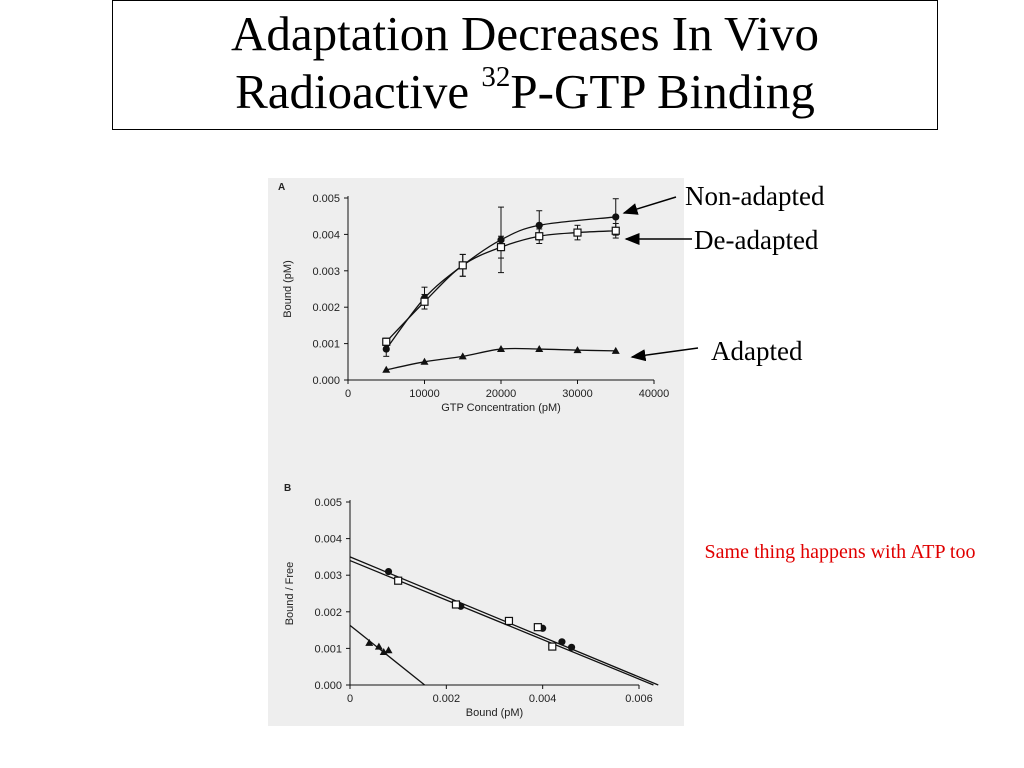 The image size is (1024, 768). I want to click on panel-b-x-tick-label: 0.006, so click(639, 699).